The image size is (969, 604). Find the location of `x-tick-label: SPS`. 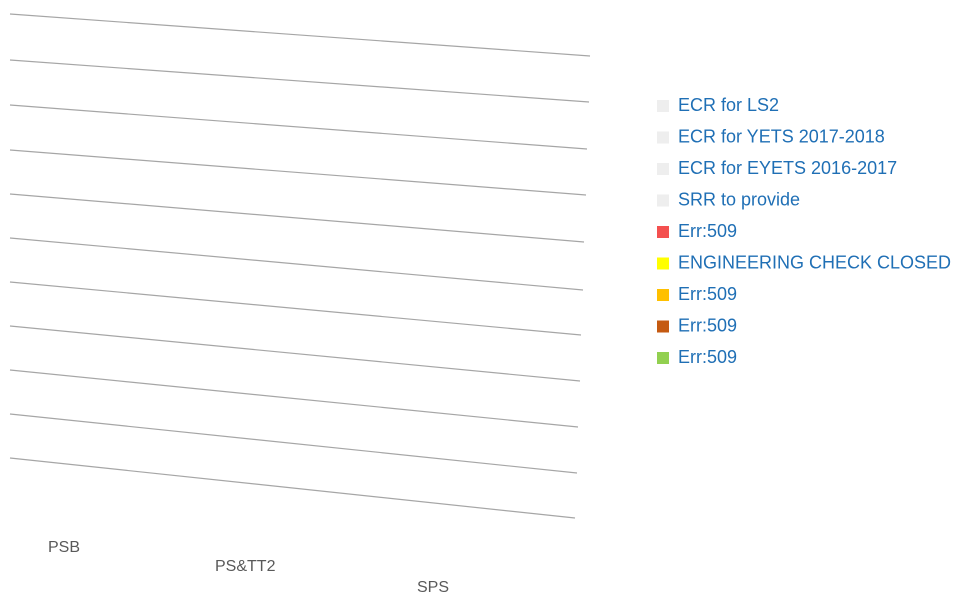

x-tick-label: SPS is located at coordinates (433, 587).